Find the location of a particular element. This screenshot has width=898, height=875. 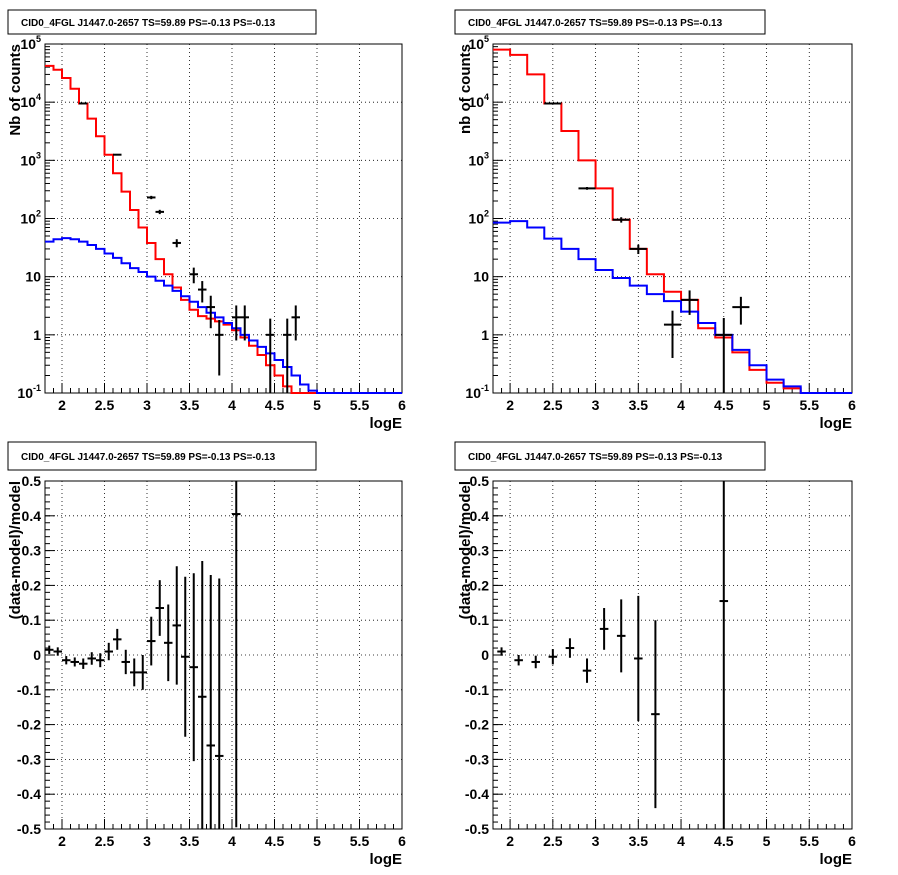

y-tick-label: 0.5 is located at coordinates (32, 481).